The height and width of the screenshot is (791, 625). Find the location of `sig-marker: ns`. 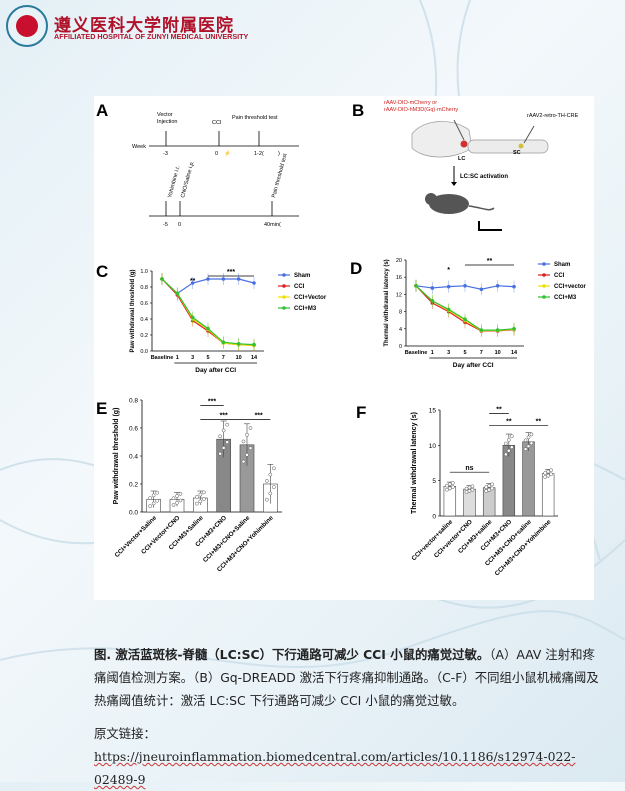

sig-marker: ns is located at coordinates (469, 468).